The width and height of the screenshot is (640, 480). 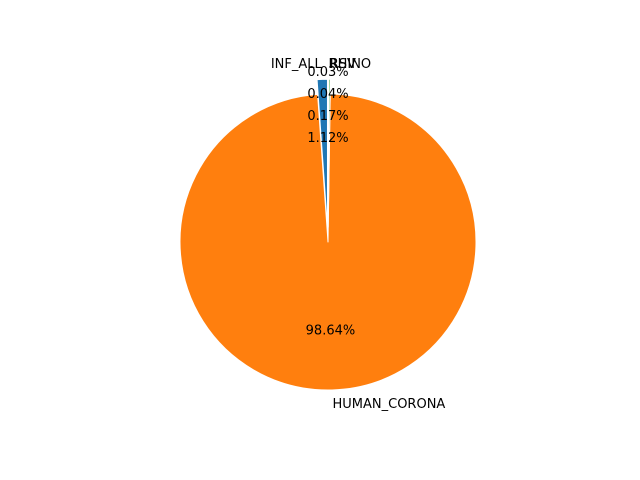 I want to click on slice-percent-label: 0.04%, so click(x=327, y=94).